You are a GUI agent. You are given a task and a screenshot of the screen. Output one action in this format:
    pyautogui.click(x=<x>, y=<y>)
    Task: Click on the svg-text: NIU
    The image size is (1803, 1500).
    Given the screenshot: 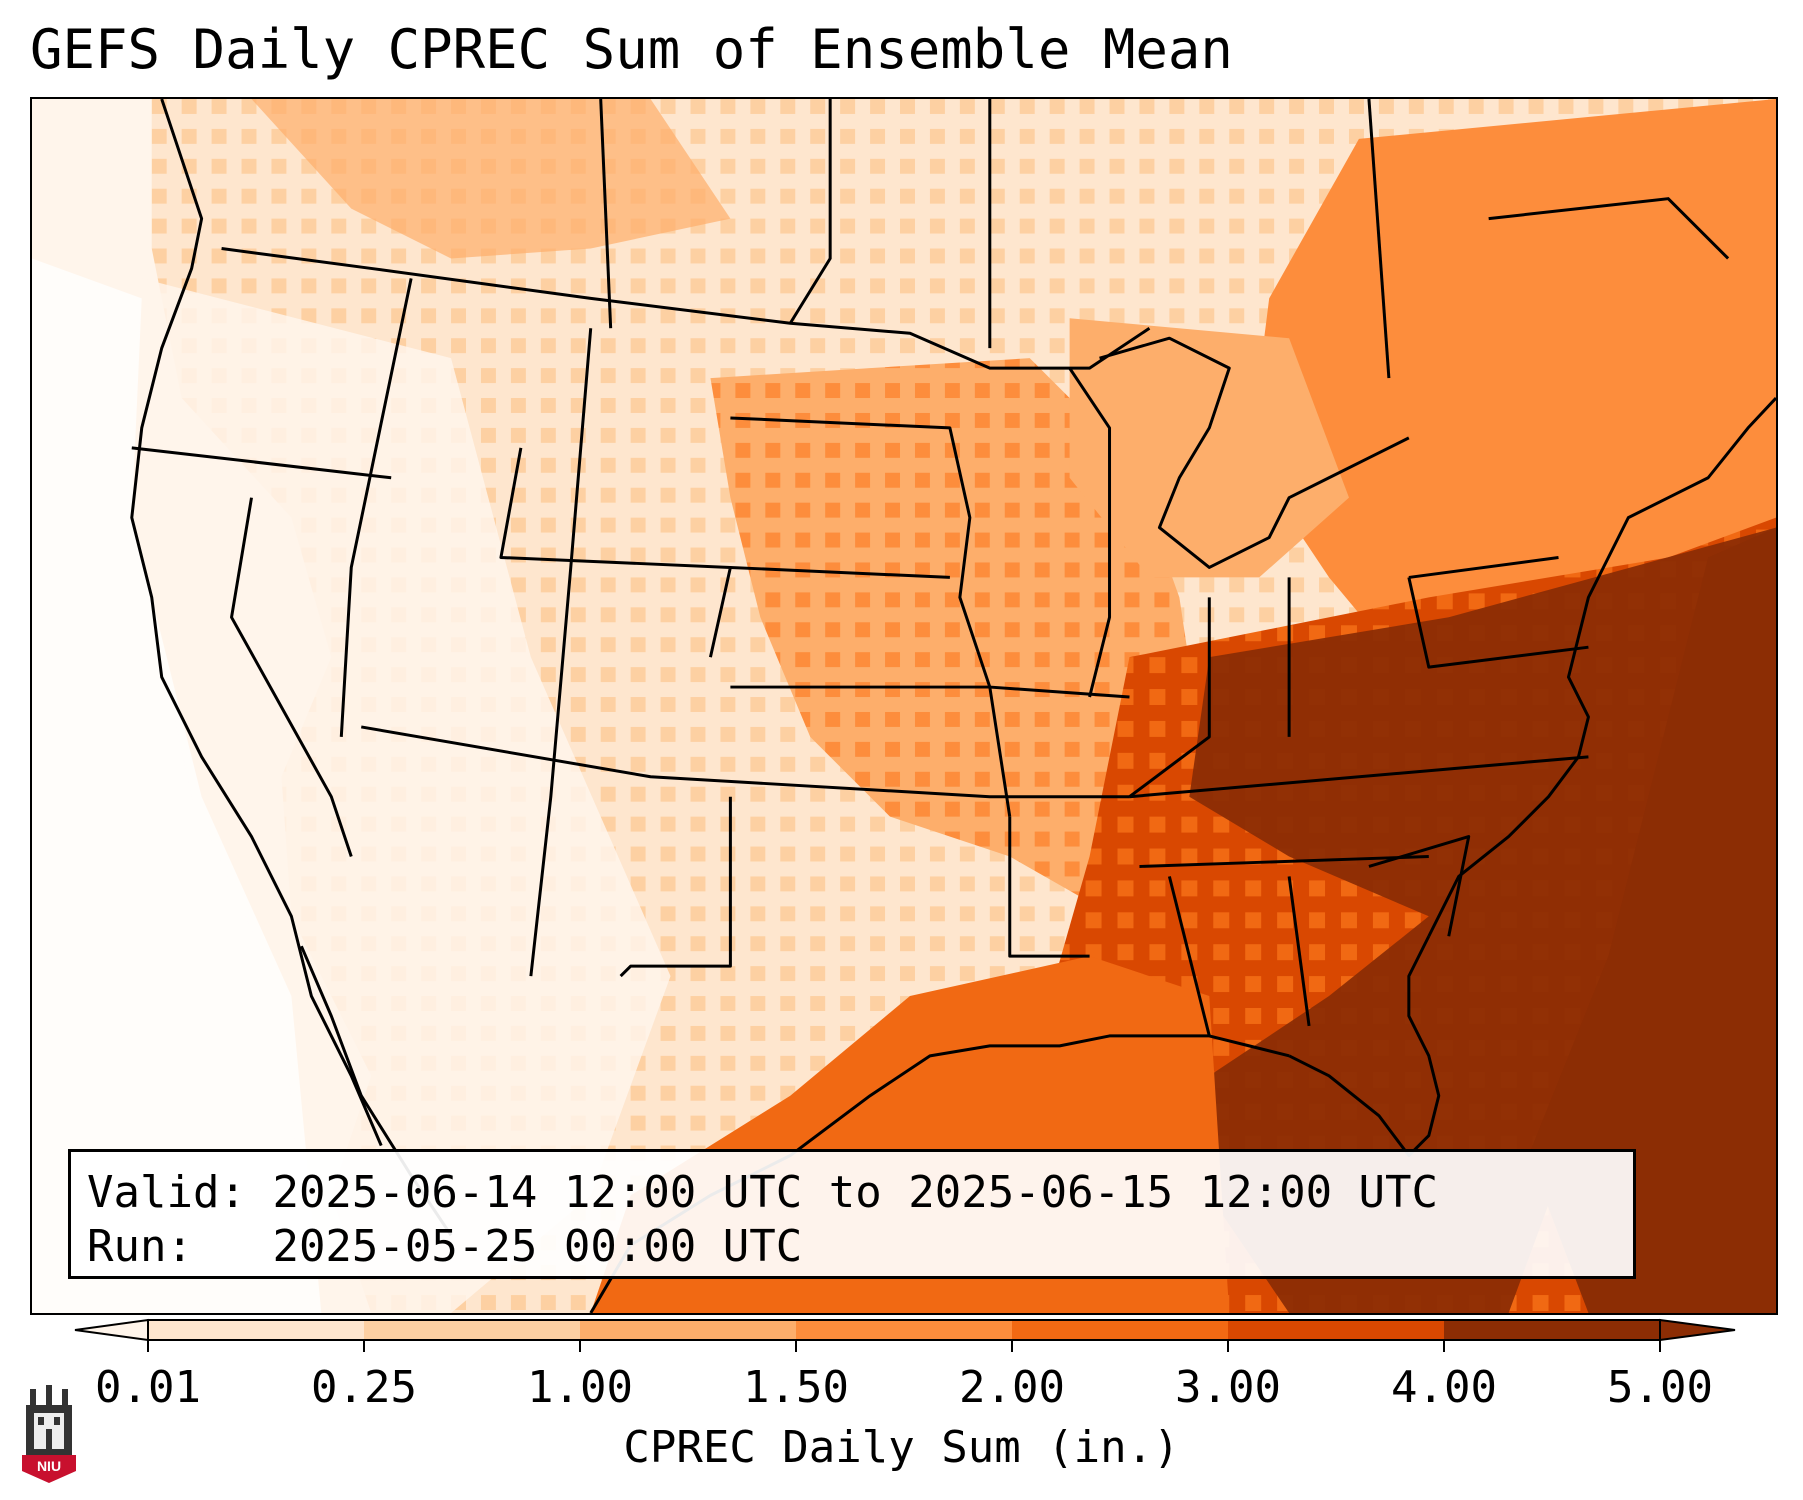 What is the action you would take?
    pyautogui.click(x=49, y=1466)
    